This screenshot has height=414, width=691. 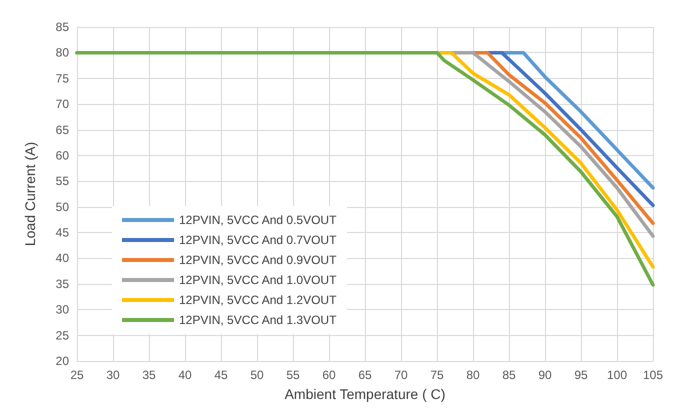 I want to click on x-tick-label: 25, so click(x=77, y=375).